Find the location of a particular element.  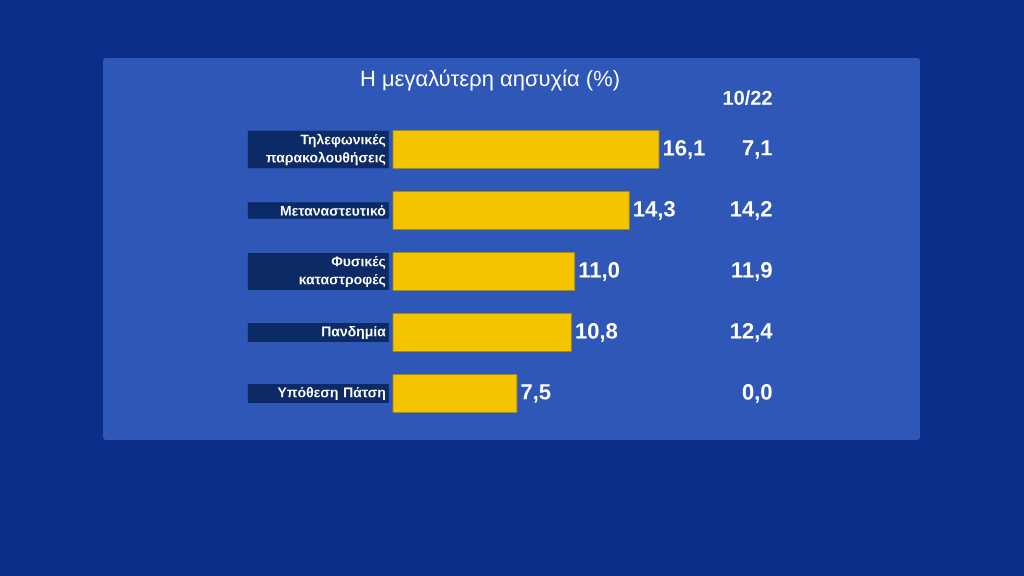

text: 14,2 is located at coordinates (751, 210).